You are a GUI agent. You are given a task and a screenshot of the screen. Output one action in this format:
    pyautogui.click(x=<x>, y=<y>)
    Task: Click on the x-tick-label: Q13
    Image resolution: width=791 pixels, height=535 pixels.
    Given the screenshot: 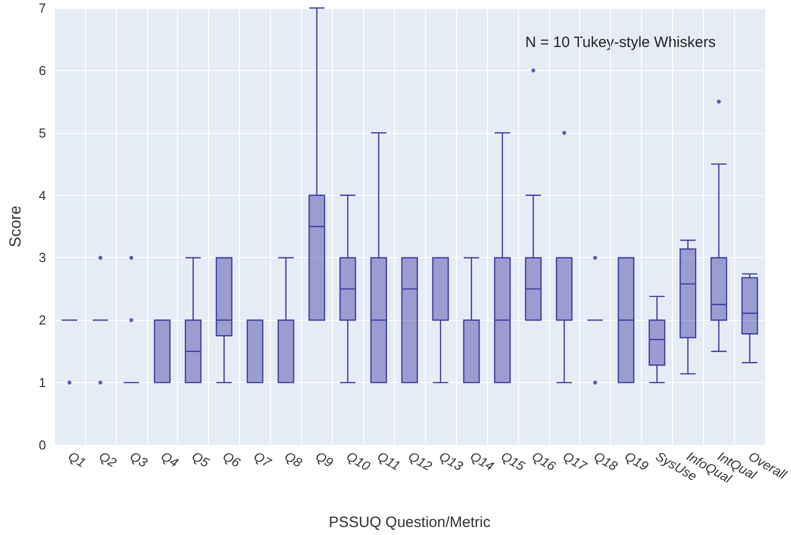 What is the action you would take?
    pyautogui.click(x=451, y=461)
    